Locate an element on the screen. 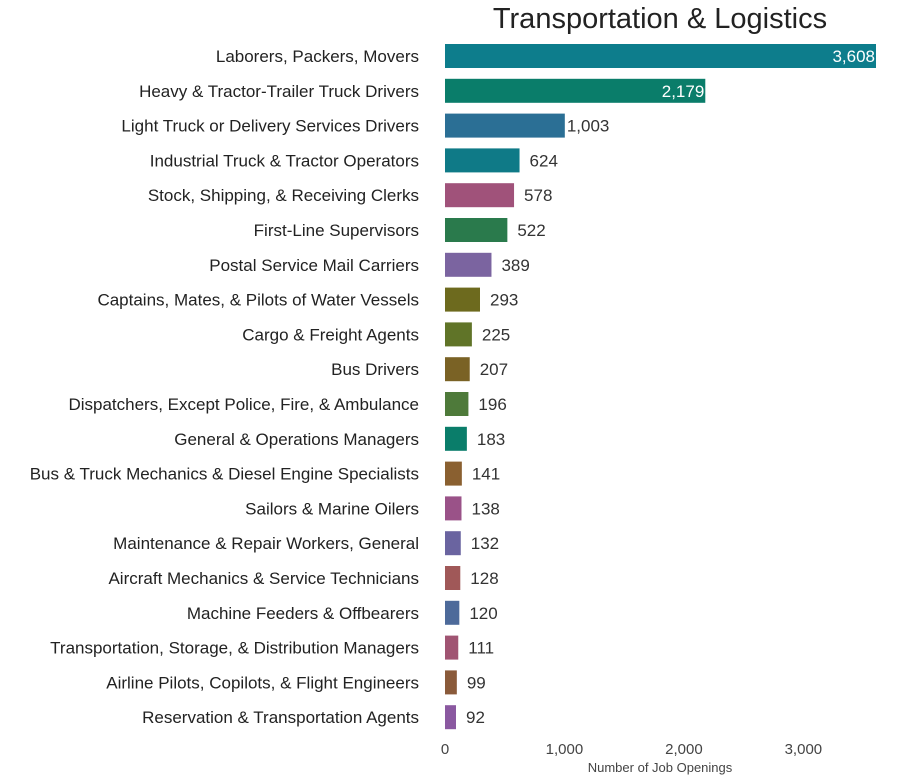 This screenshot has height=779, width=903. value-label: 1,003 is located at coordinates (588, 126).